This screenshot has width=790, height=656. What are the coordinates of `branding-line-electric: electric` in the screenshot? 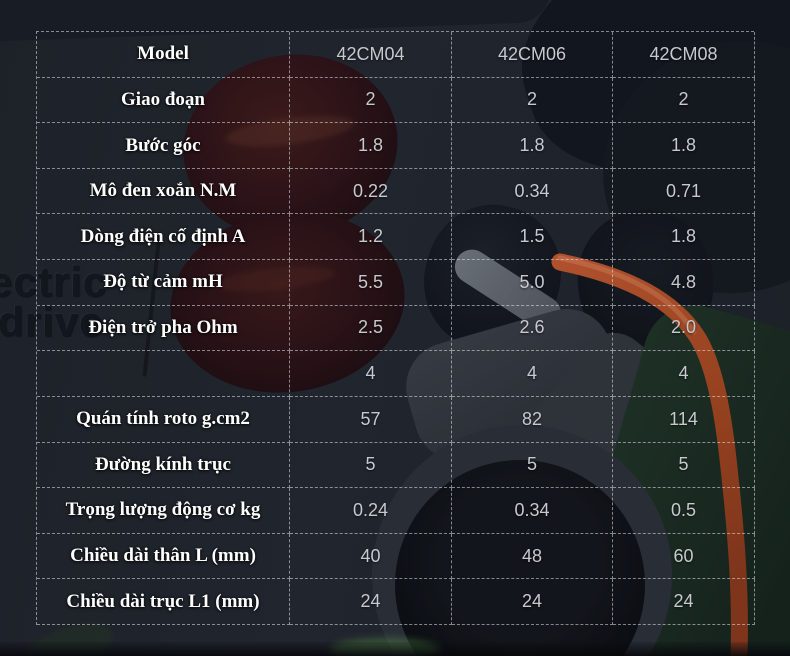 It's located at (54, 281).